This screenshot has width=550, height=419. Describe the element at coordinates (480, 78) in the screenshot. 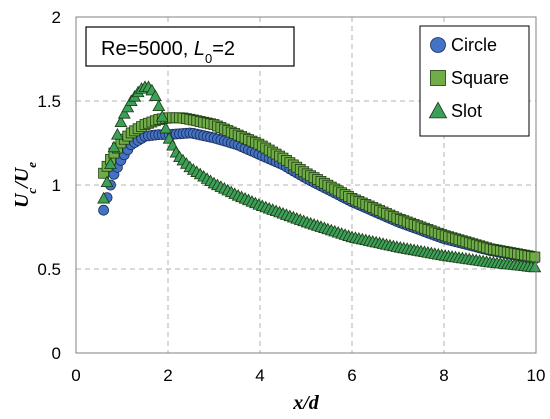

I see `legend-label: Square` at that location.